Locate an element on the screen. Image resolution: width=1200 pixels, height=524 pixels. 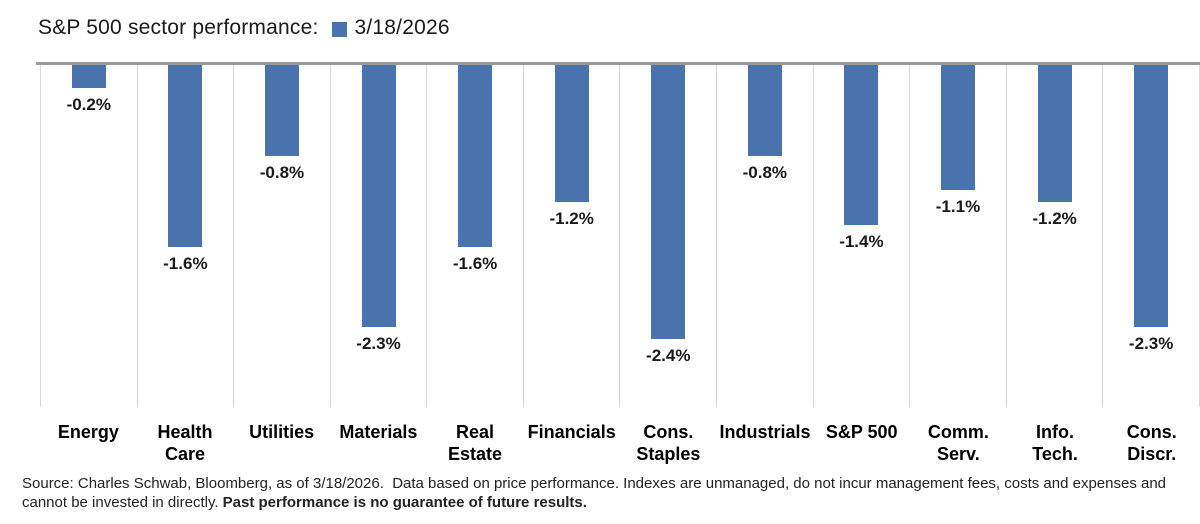
chart-column-industrials: -0.8% is located at coordinates (764, 236).